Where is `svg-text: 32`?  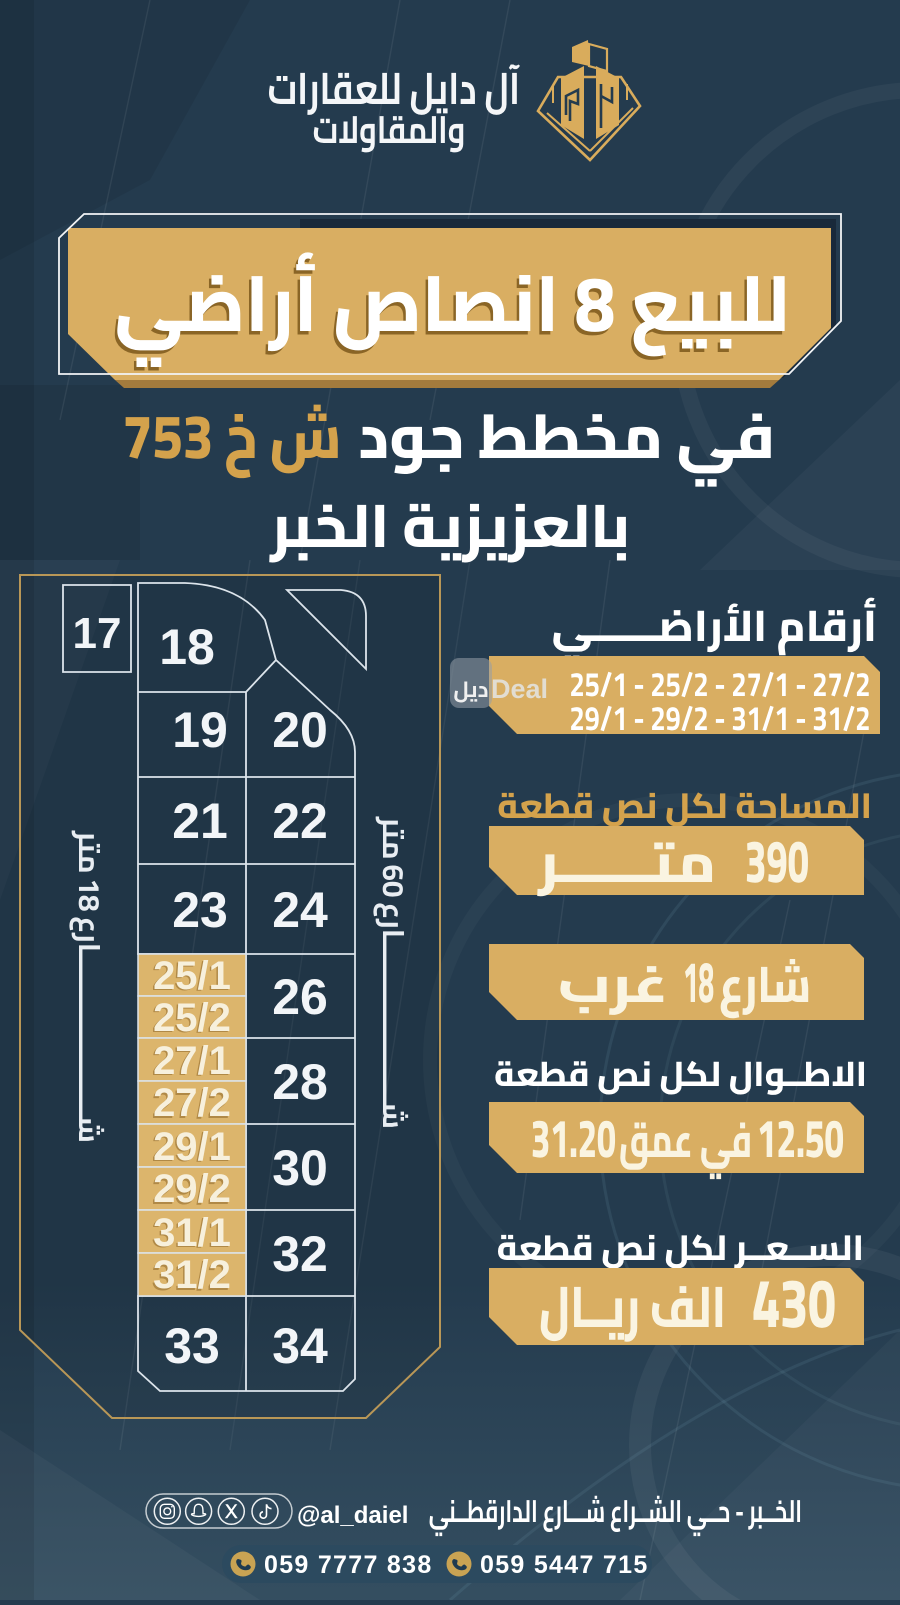 svg-text: 32 is located at coordinates (300, 1254).